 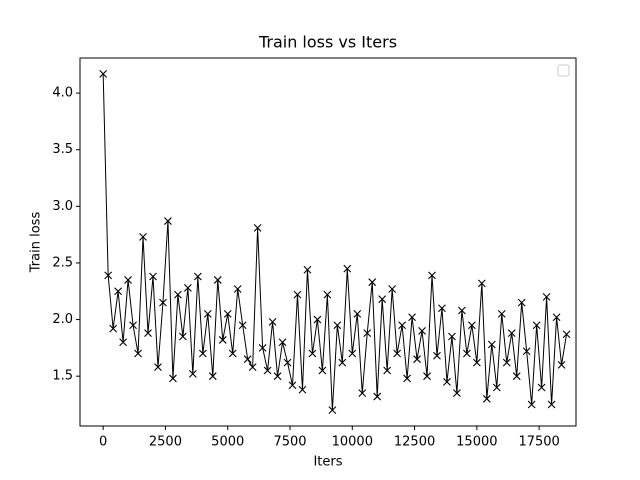 What do you see at coordinates (227, 442) in the screenshot?
I see `x-tick-label: 5000` at bounding box center [227, 442].